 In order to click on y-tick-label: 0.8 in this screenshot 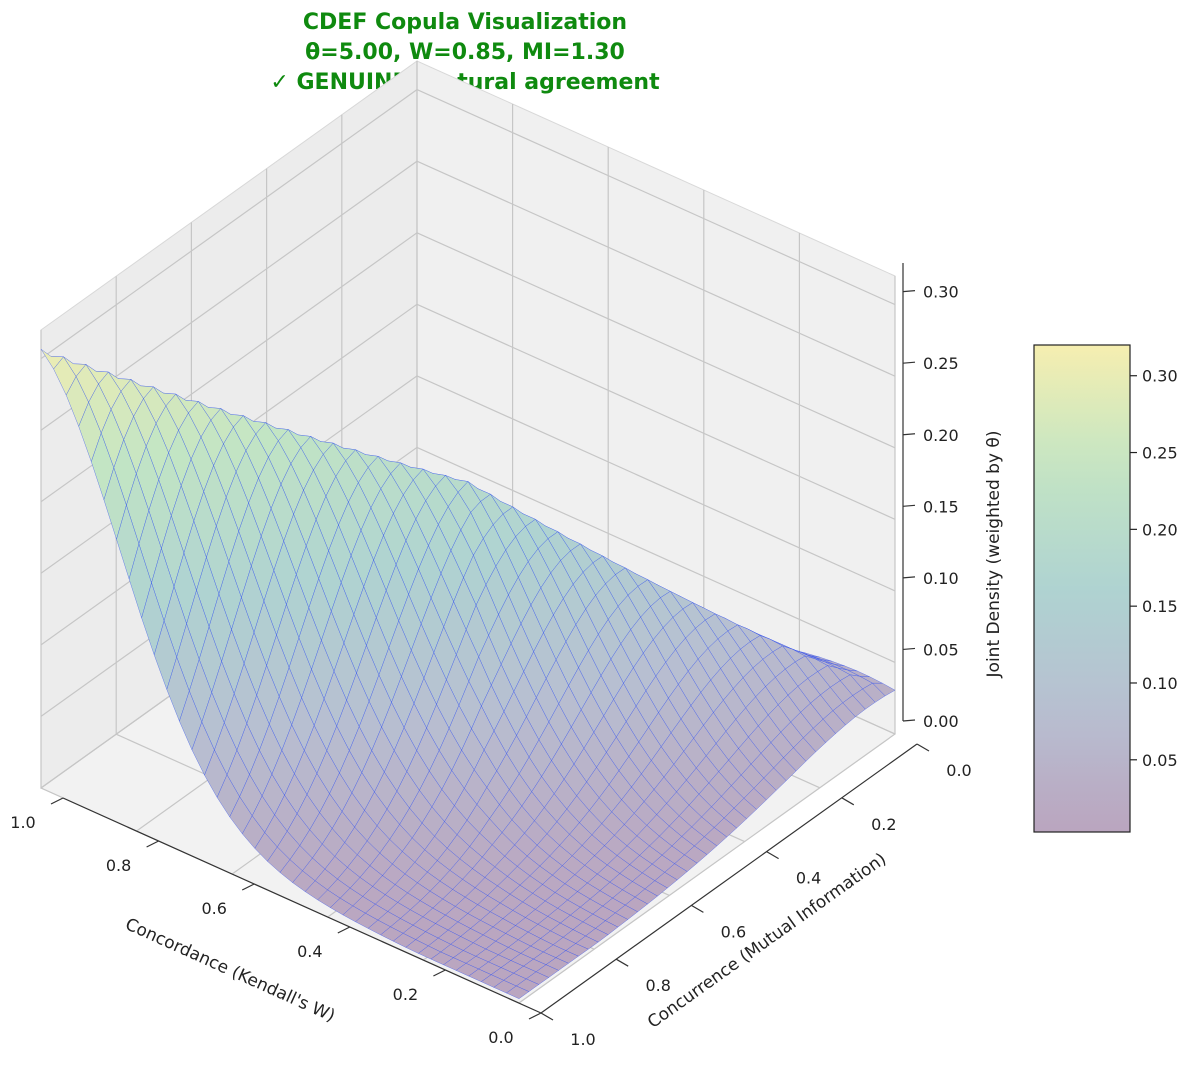, I will do `click(657, 985)`.